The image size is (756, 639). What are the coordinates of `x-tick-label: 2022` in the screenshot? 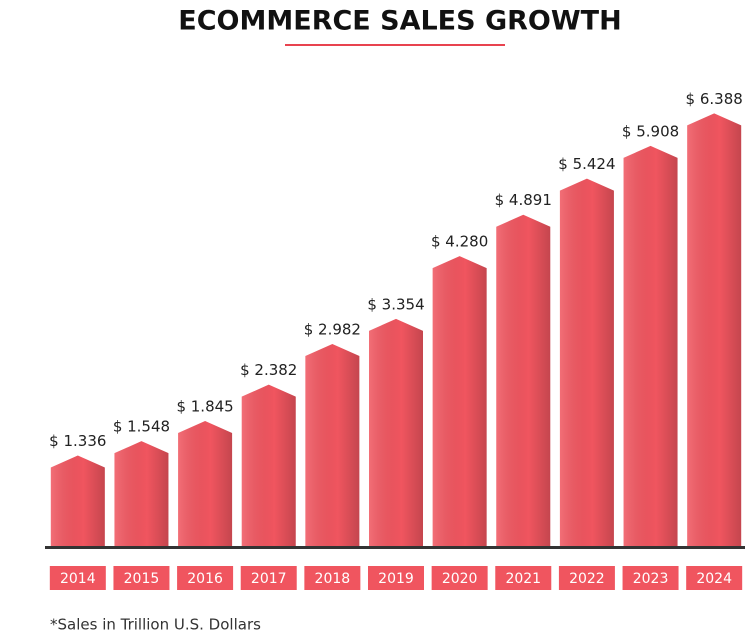 It's located at (587, 579).